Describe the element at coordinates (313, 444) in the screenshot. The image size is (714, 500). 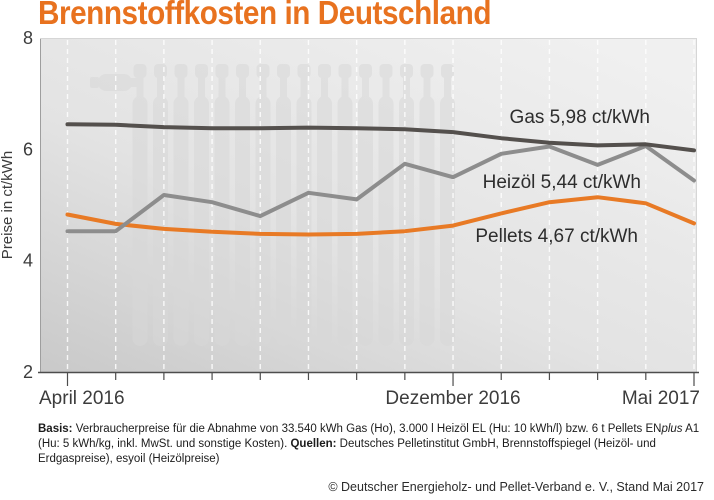
I see `quellen-label: Quellen:` at that location.